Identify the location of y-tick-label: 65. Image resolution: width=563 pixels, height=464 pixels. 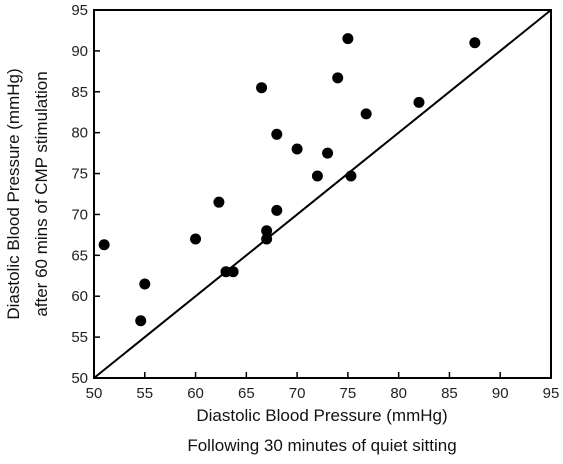
(79, 255).